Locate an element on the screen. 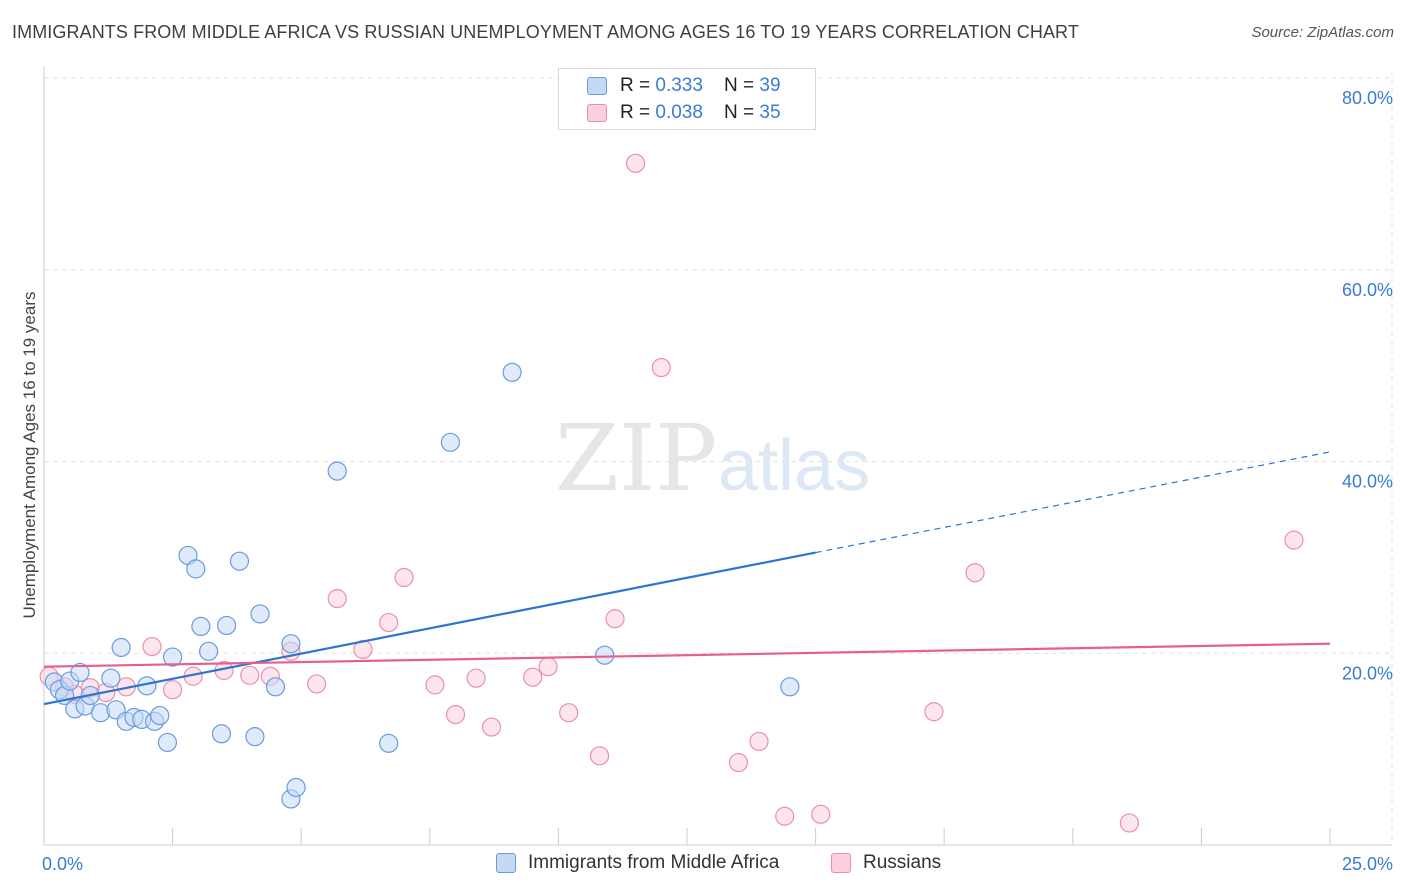 This screenshot has width=1406, height=892. x-tick-label-min: 0.0% is located at coordinates (62, 864).